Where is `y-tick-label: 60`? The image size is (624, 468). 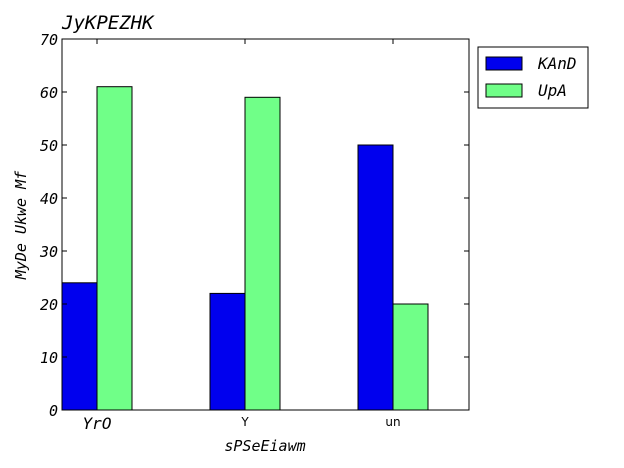 y-tick-label: 60 is located at coordinates (49, 93).